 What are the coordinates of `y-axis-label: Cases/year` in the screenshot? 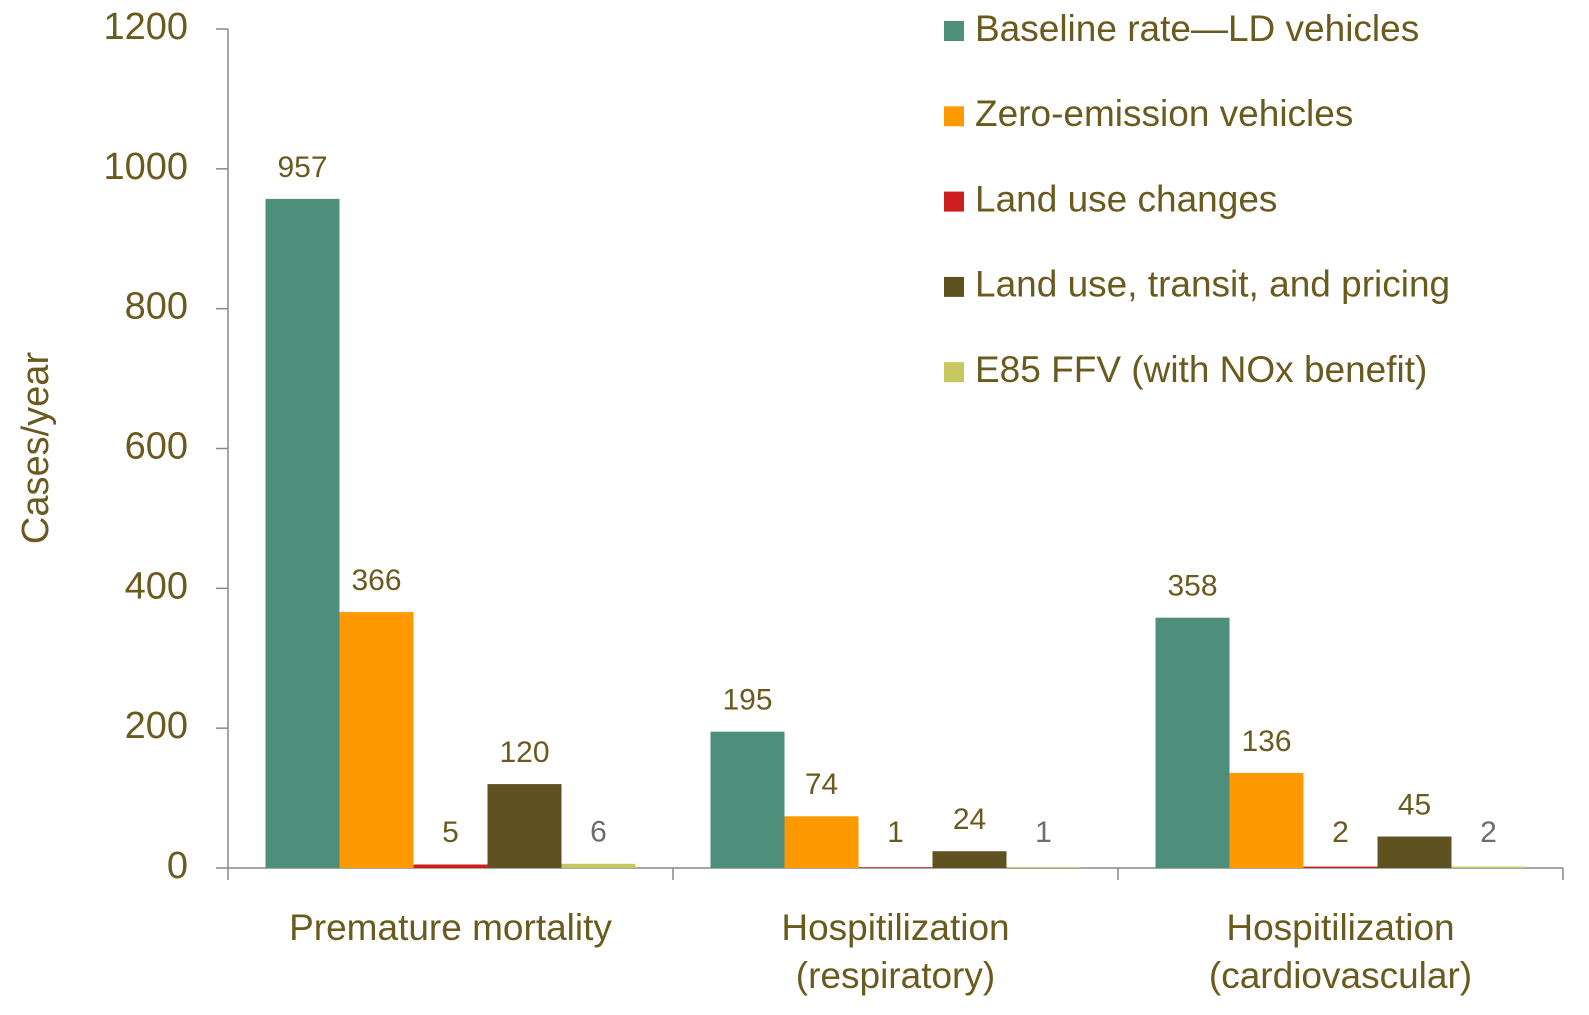 It's located at (36, 448).